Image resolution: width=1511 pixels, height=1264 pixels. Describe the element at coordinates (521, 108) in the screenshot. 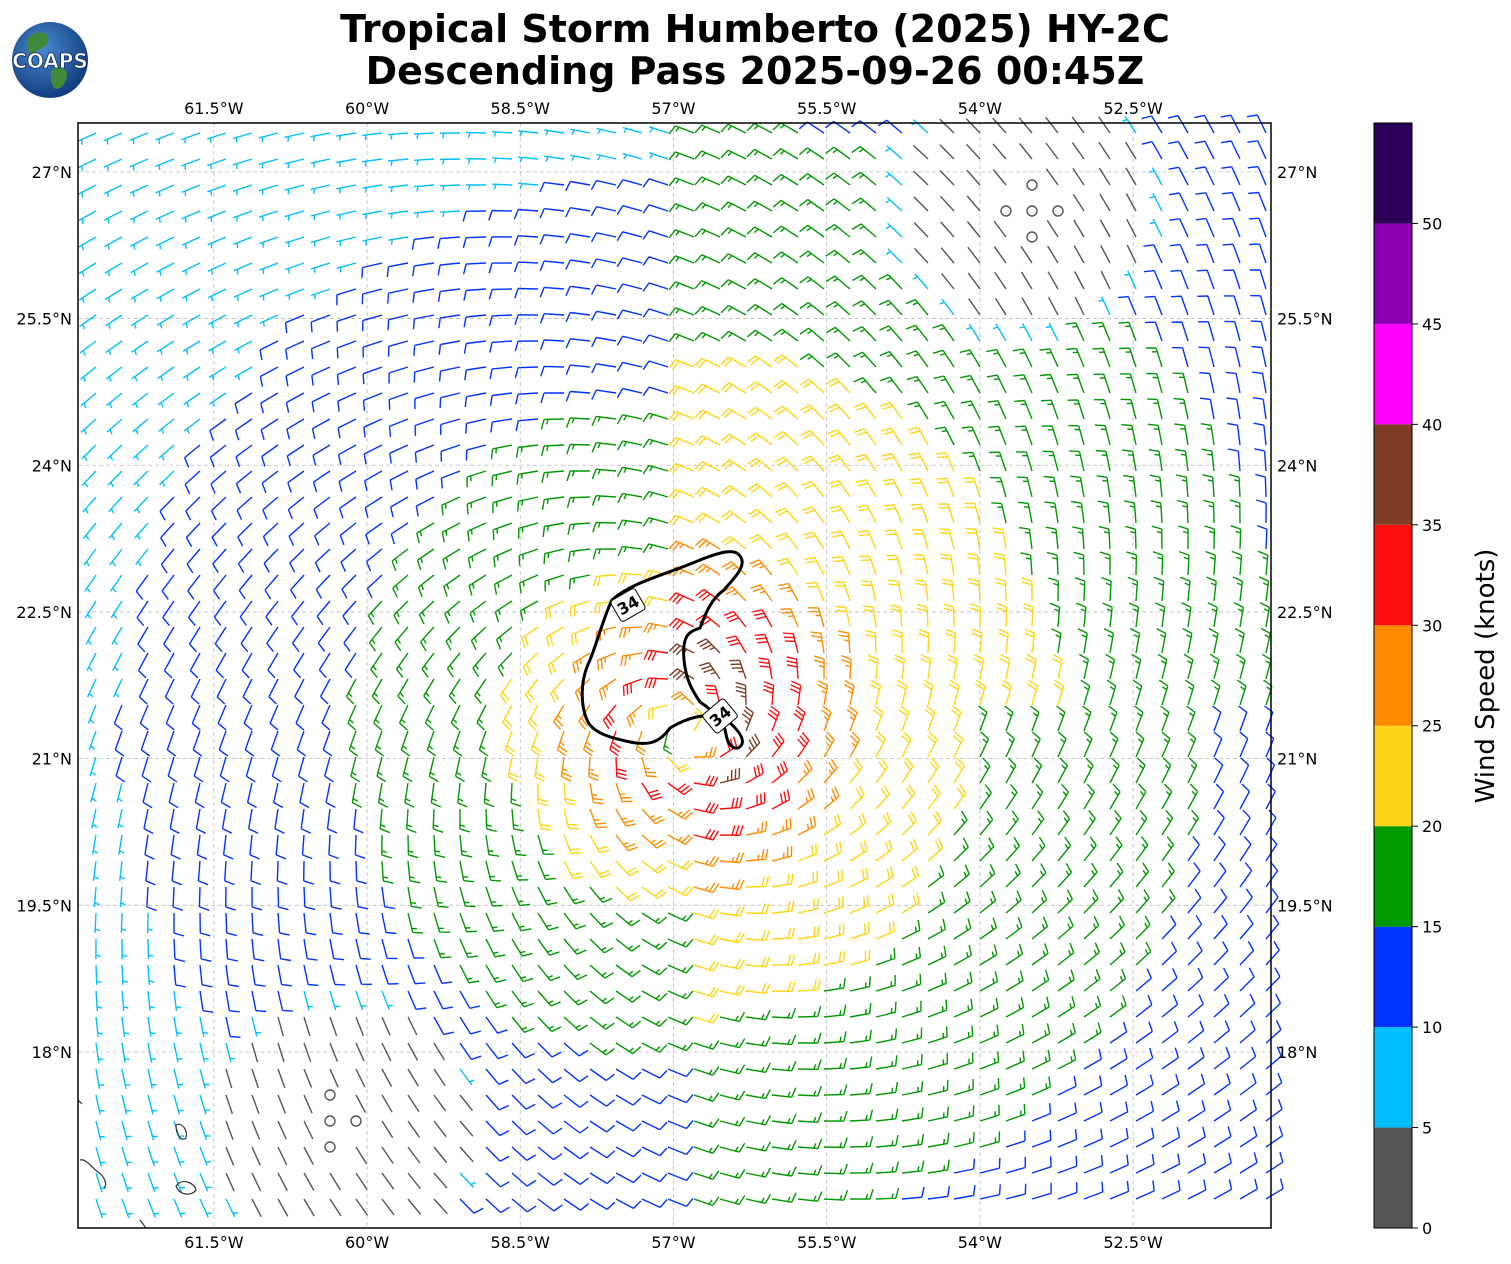

I see `lon-tick-label-top: 58.5°W` at that location.